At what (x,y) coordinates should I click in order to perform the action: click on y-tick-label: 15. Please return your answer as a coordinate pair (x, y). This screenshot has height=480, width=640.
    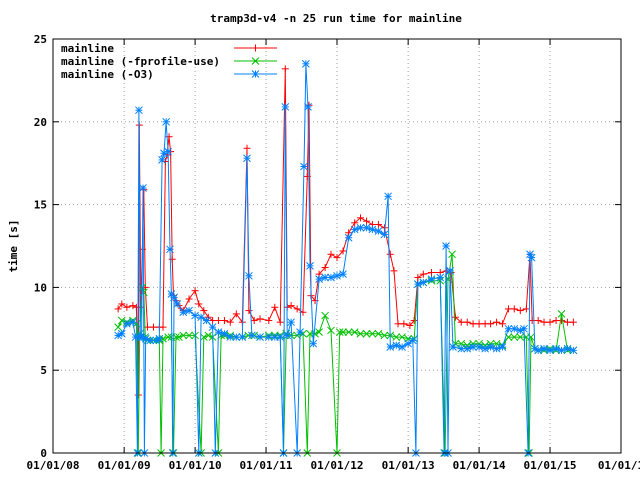
    Looking at the image, I should click on (40, 205).